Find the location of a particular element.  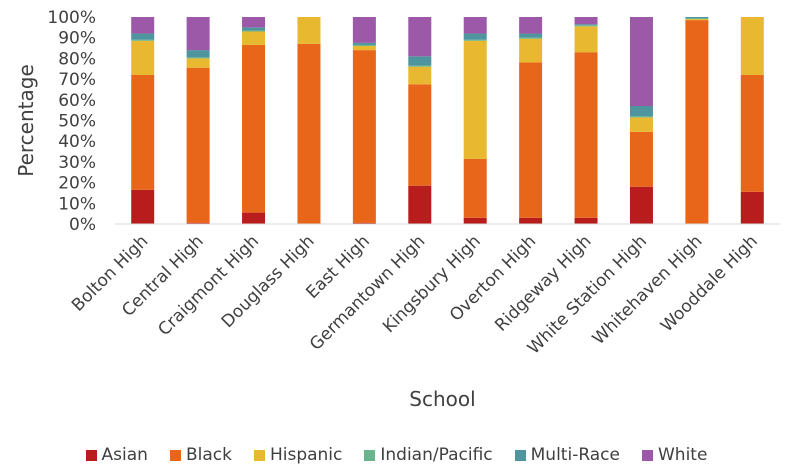

legend-label: White is located at coordinates (683, 455).